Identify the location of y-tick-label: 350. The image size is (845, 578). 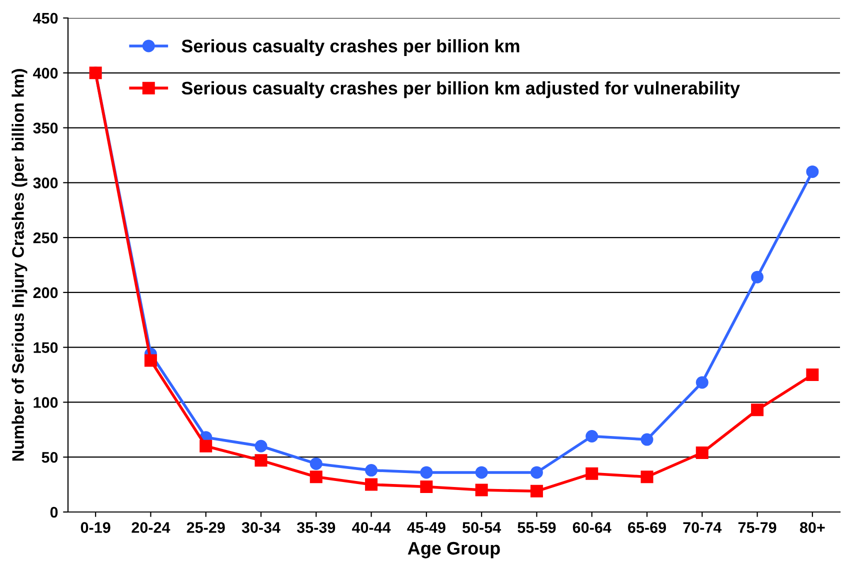
(45, 128).